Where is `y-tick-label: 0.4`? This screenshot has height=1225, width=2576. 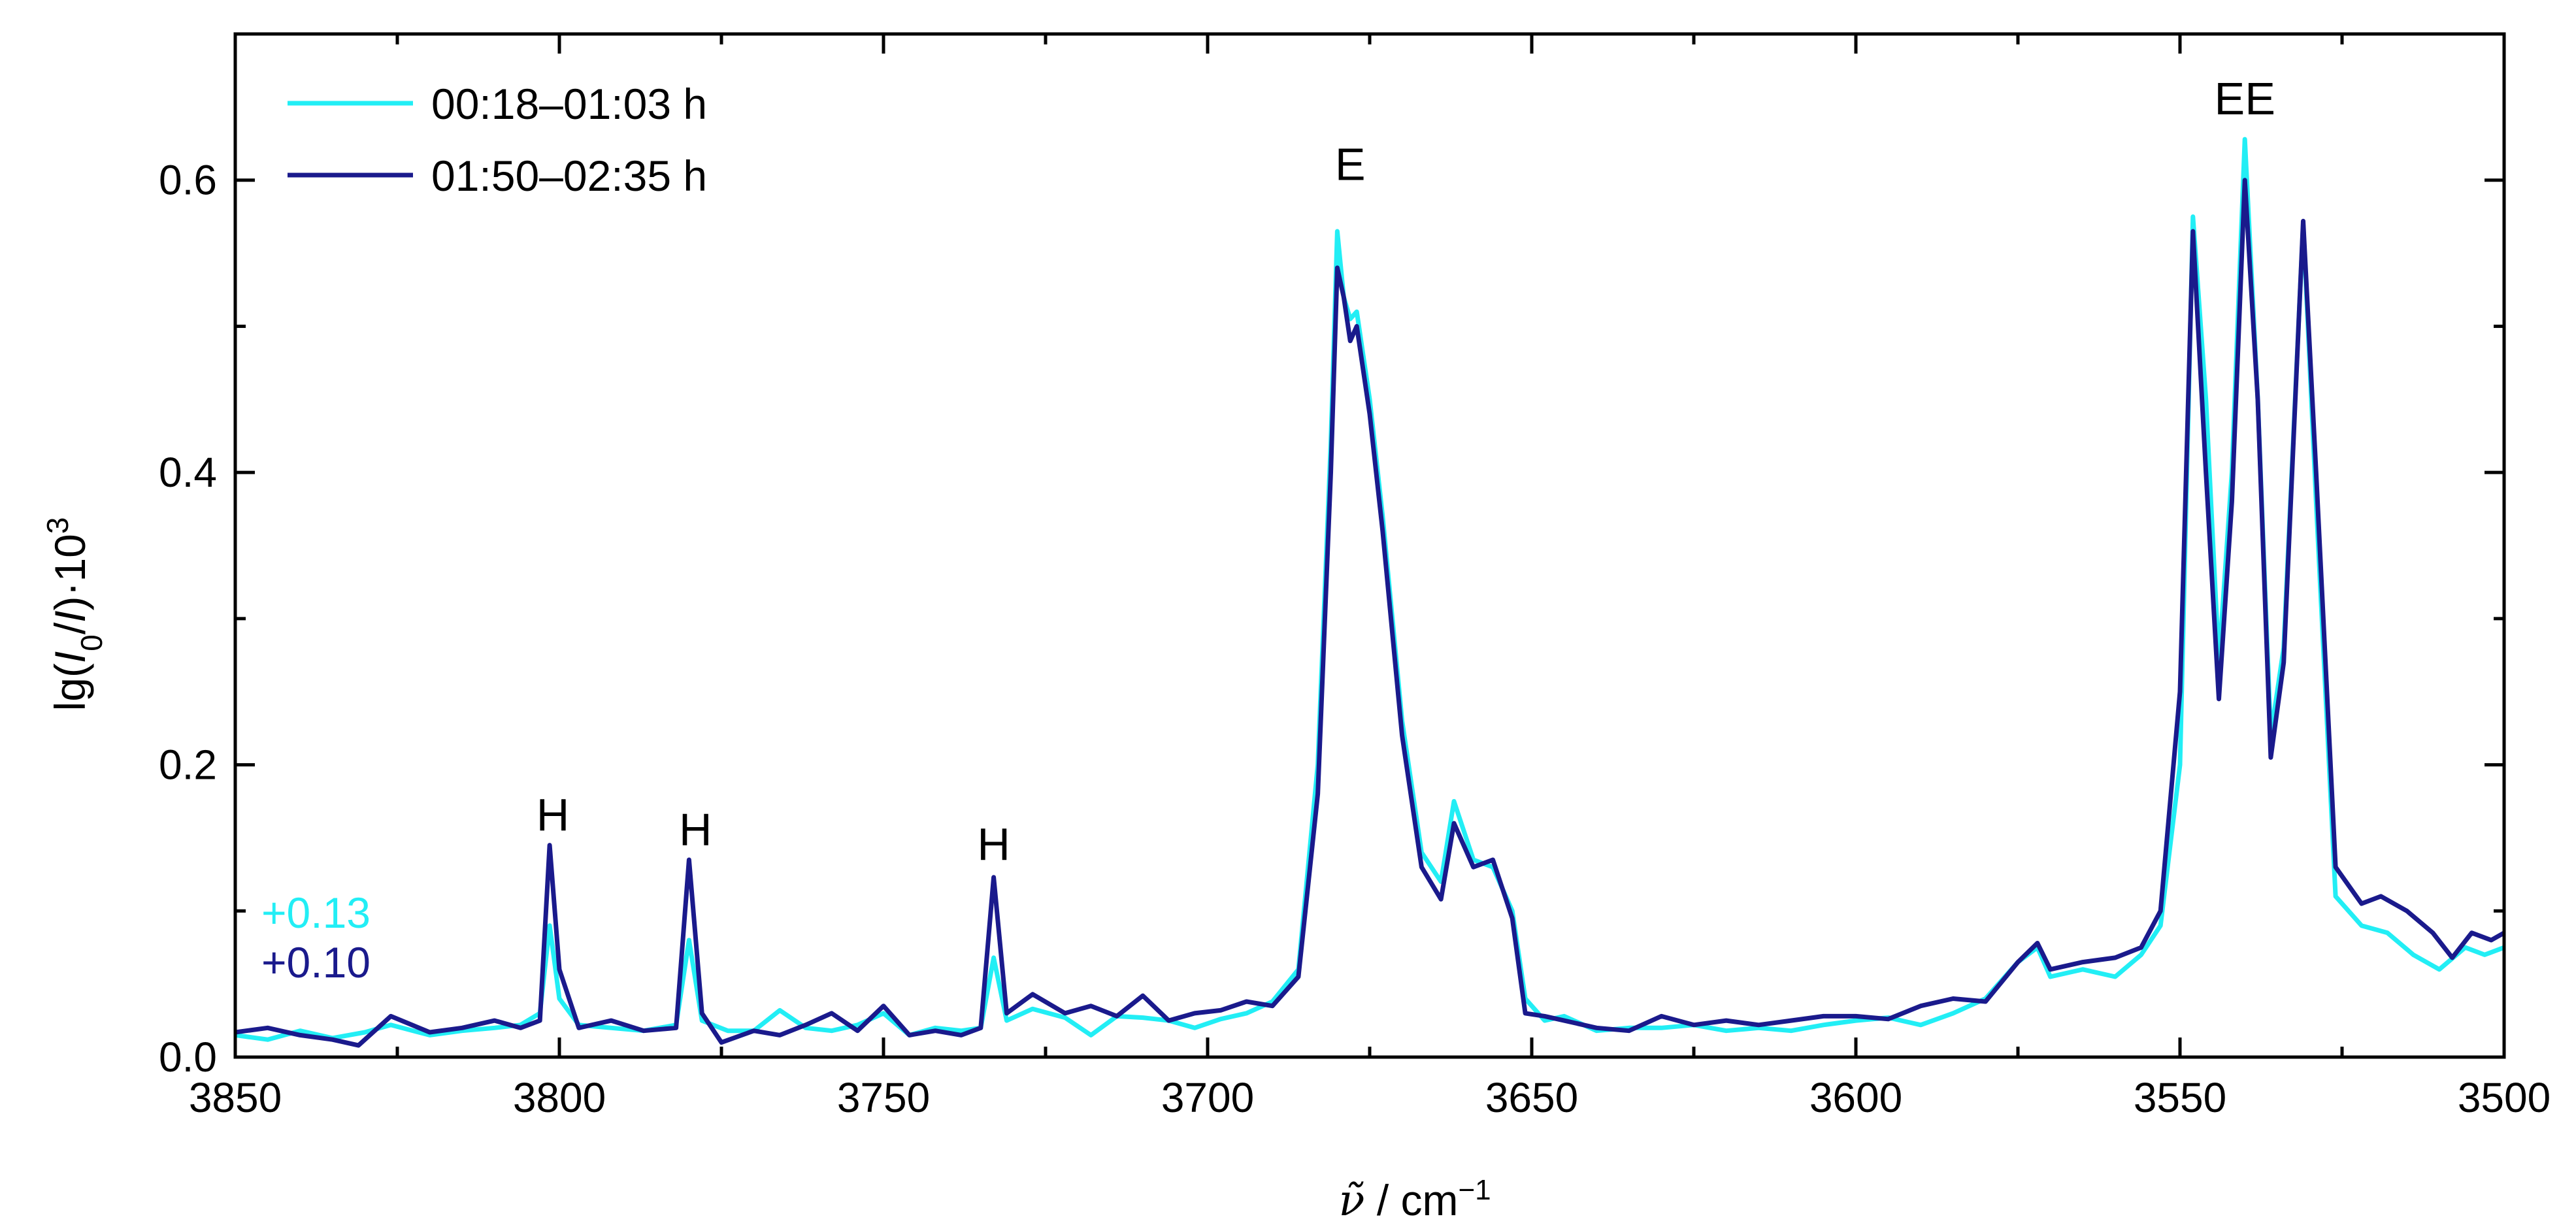 y-tick-label: 0.4 is located at coordinates (188, 472).